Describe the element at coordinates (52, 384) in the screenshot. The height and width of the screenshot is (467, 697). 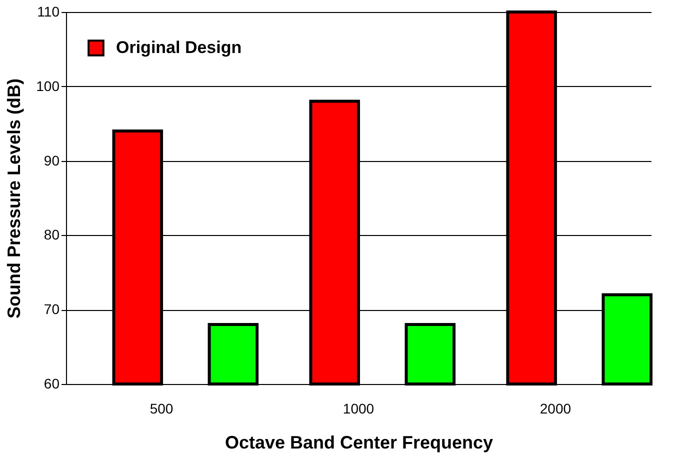
I see `y-tick-label: 60` at that location.